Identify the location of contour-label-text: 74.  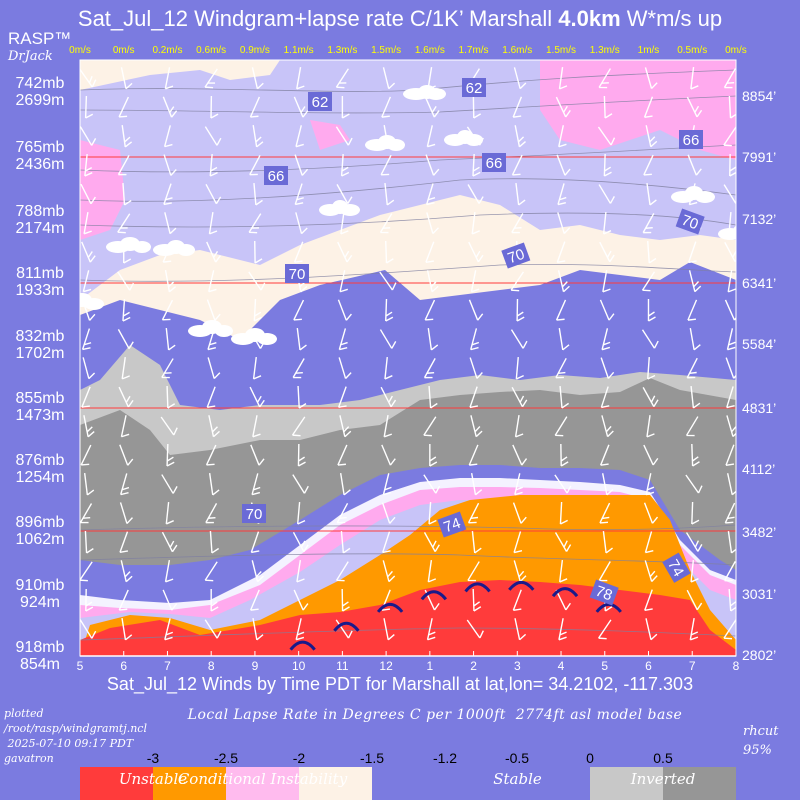
(675, 568).